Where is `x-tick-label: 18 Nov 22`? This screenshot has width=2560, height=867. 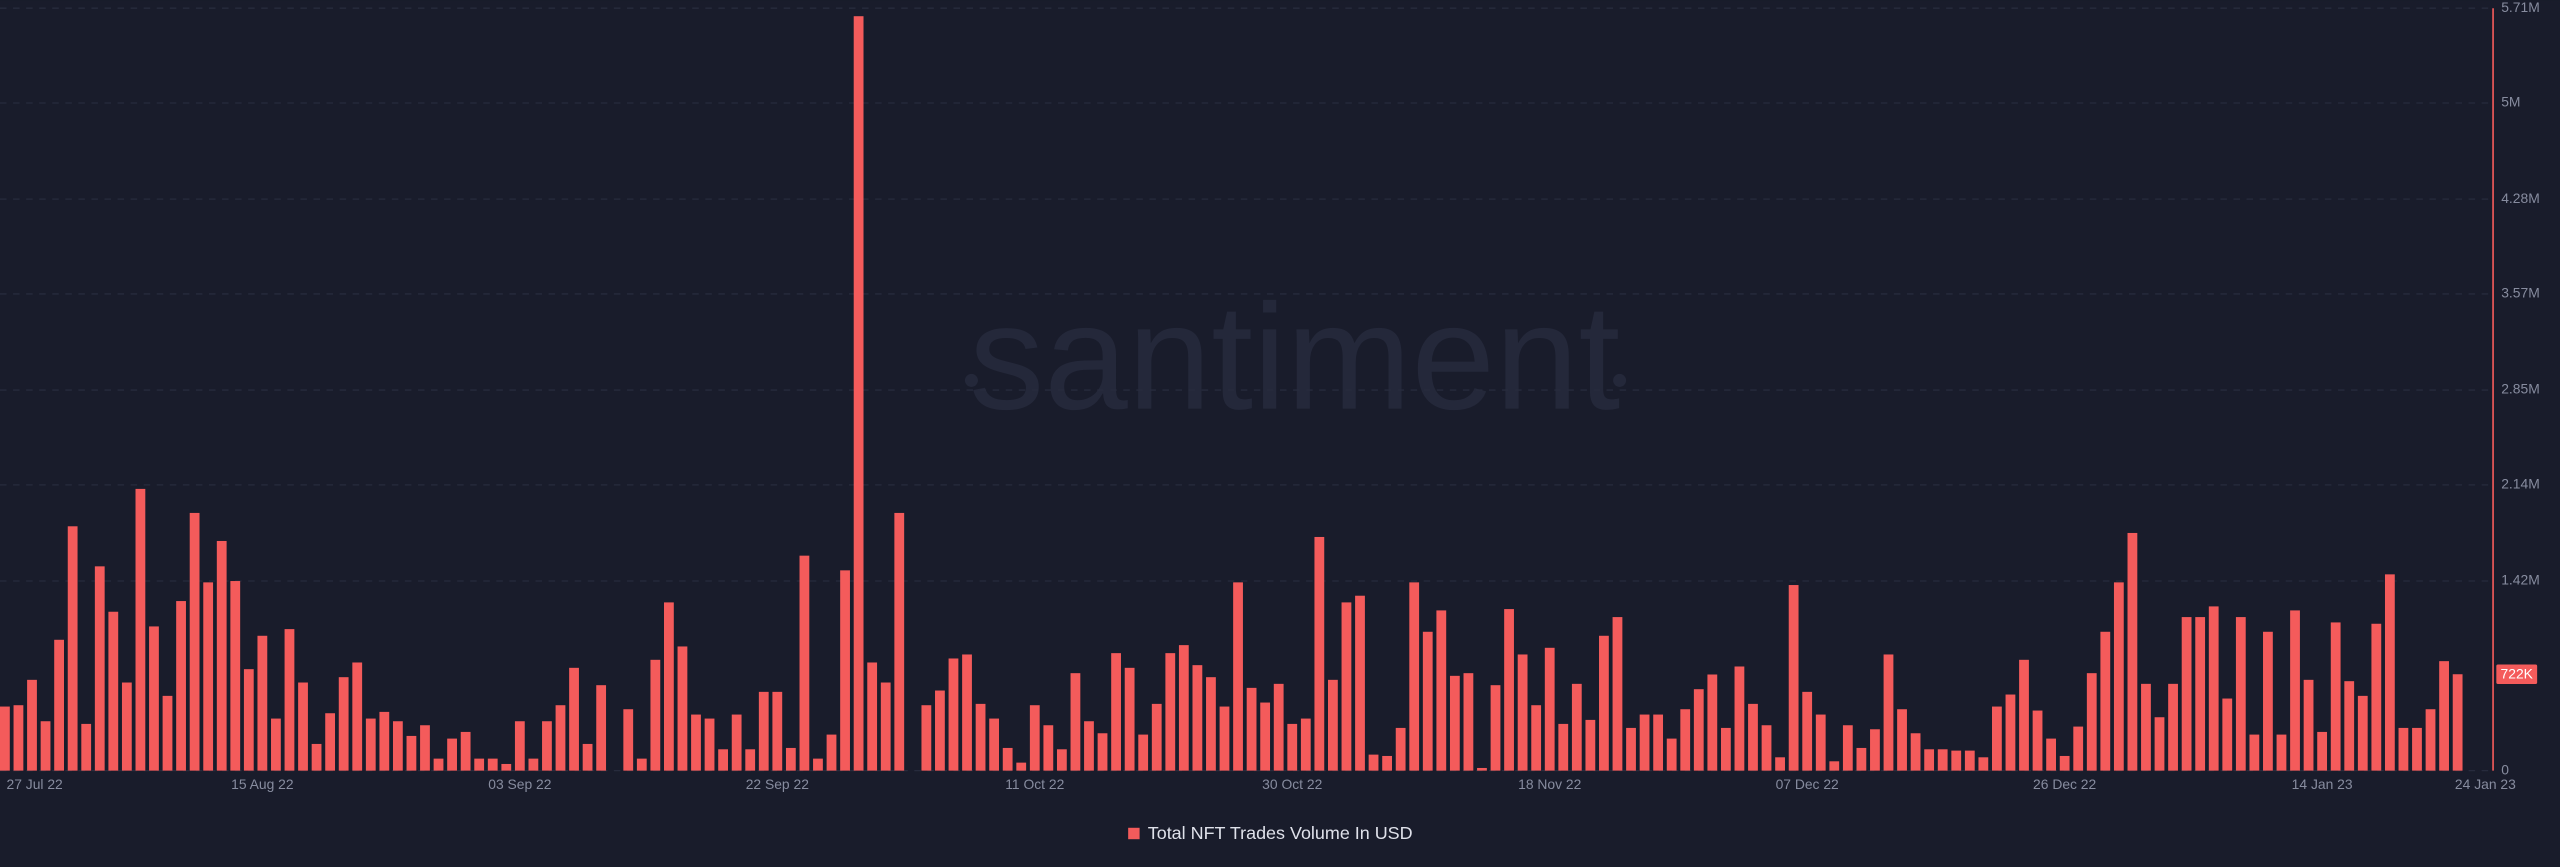 x-tick-label: 18 Nov 22 is located at coordinates (1549, 784).